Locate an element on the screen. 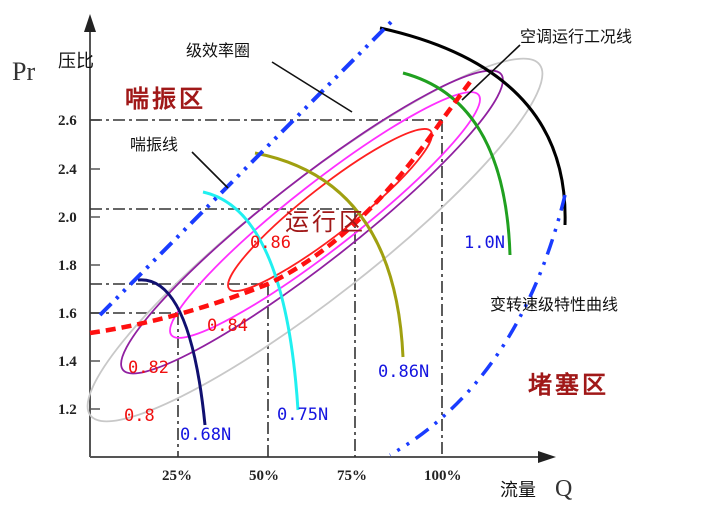  y-axis-label: 压比 is located at coordinates (76, 61).